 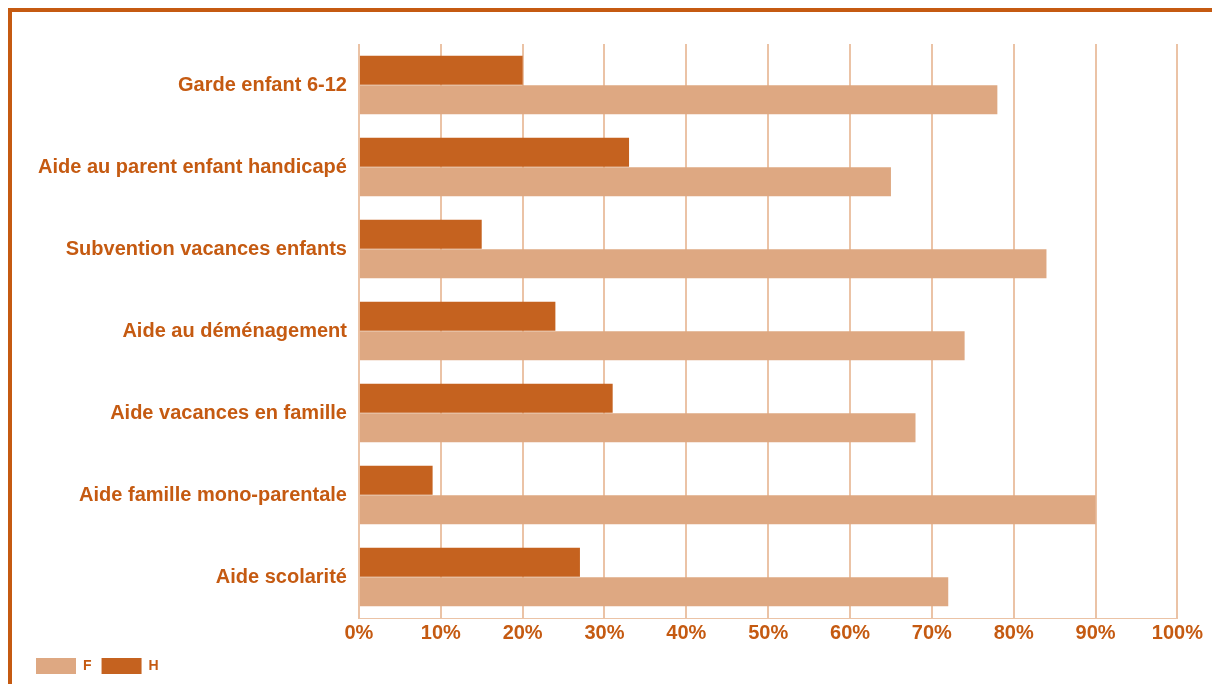 I want to click on x-tick-label: 40%, so click(x=686, y=631).